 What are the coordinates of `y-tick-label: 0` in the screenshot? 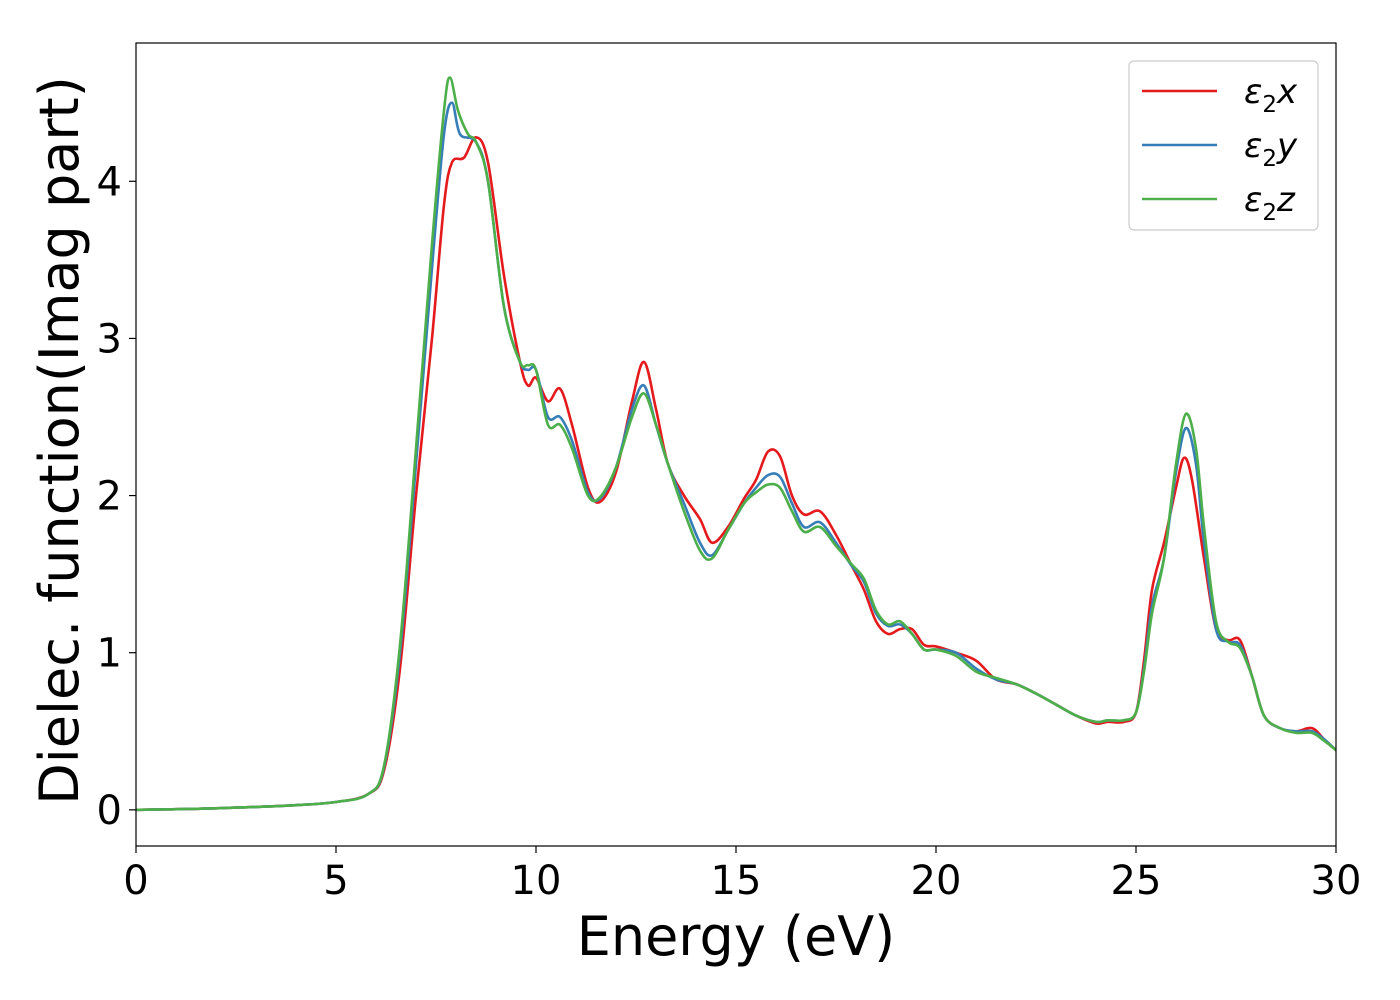 It's located at (109, 811).